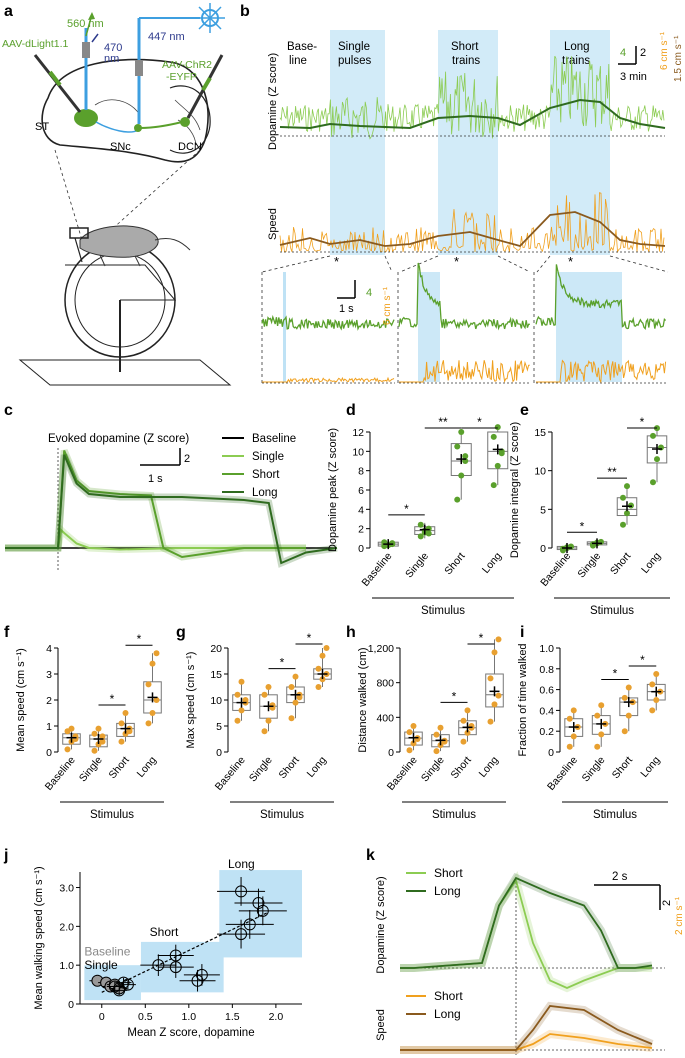  I want to click on inset-long-speed, so click(601, 371).